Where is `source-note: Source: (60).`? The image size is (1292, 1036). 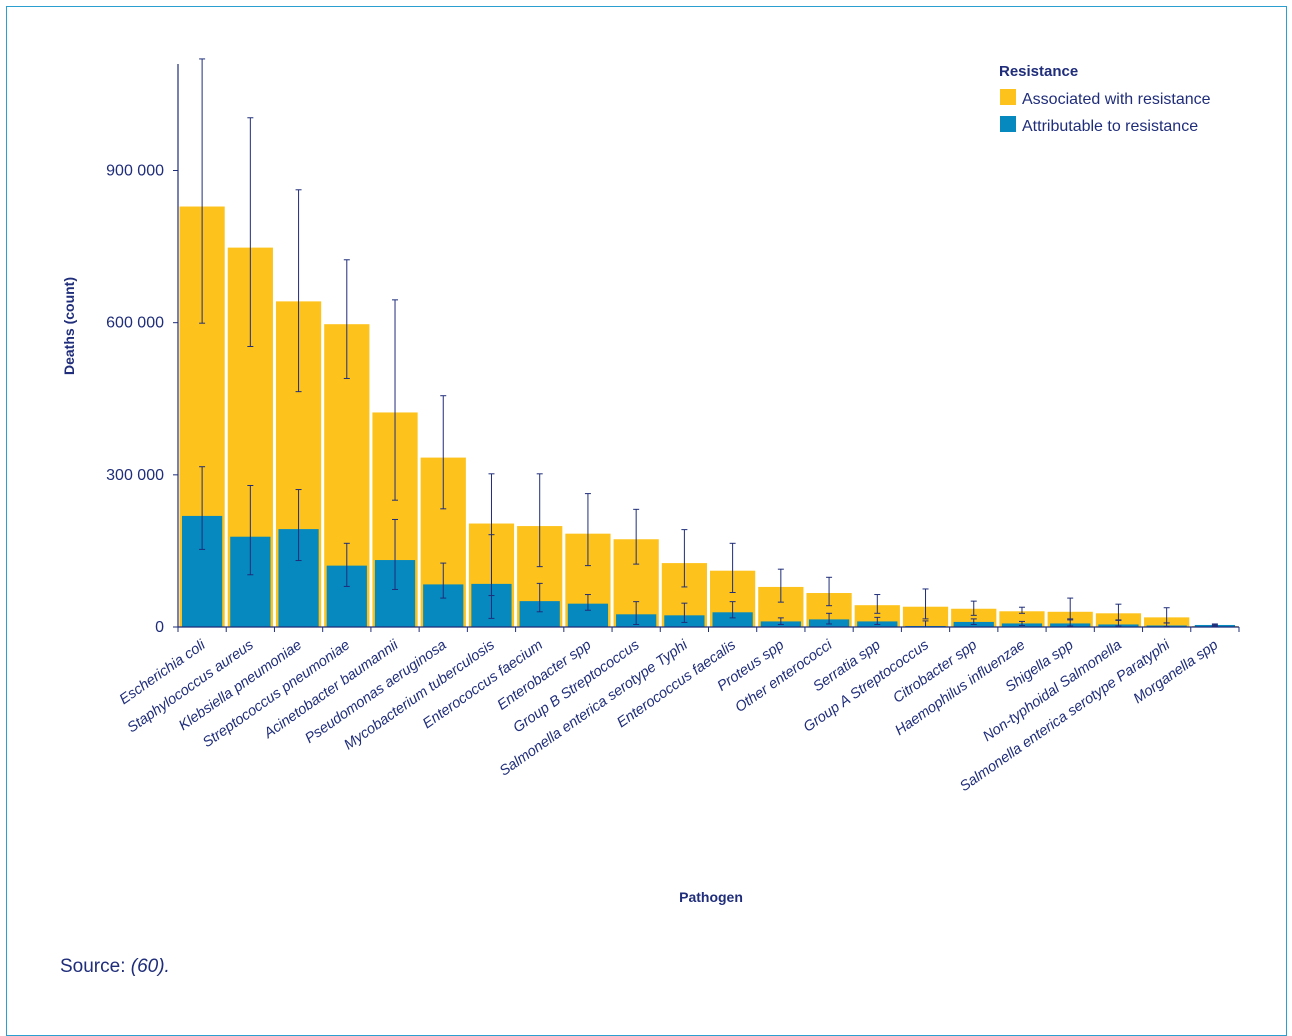 source-note: Source: (60). is located at coordinates (115, 967).